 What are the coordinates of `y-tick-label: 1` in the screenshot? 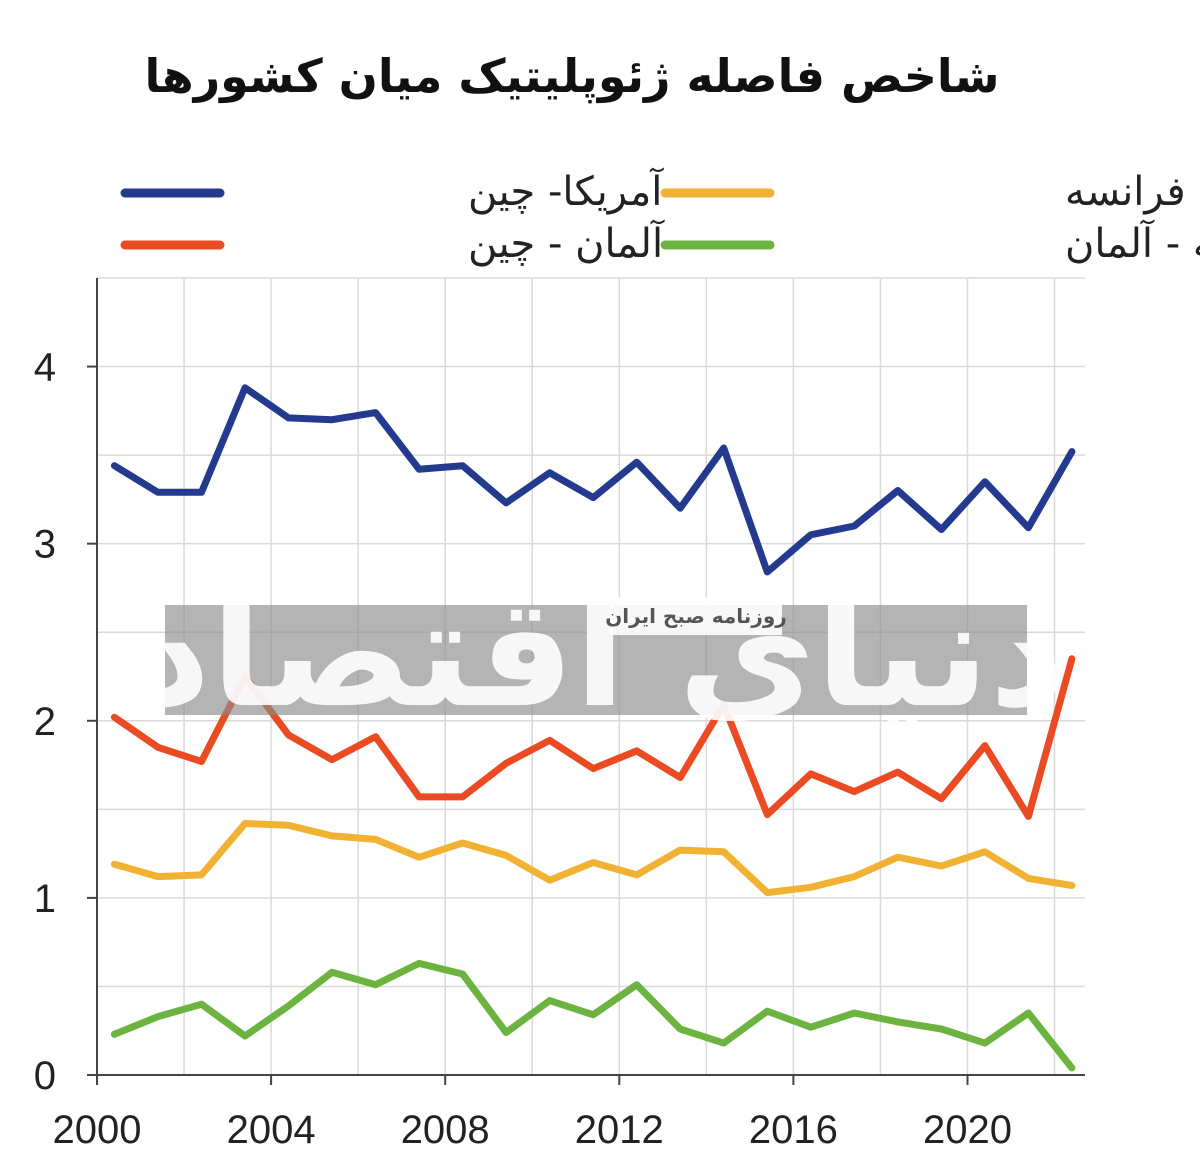 It's located at (45, 899).